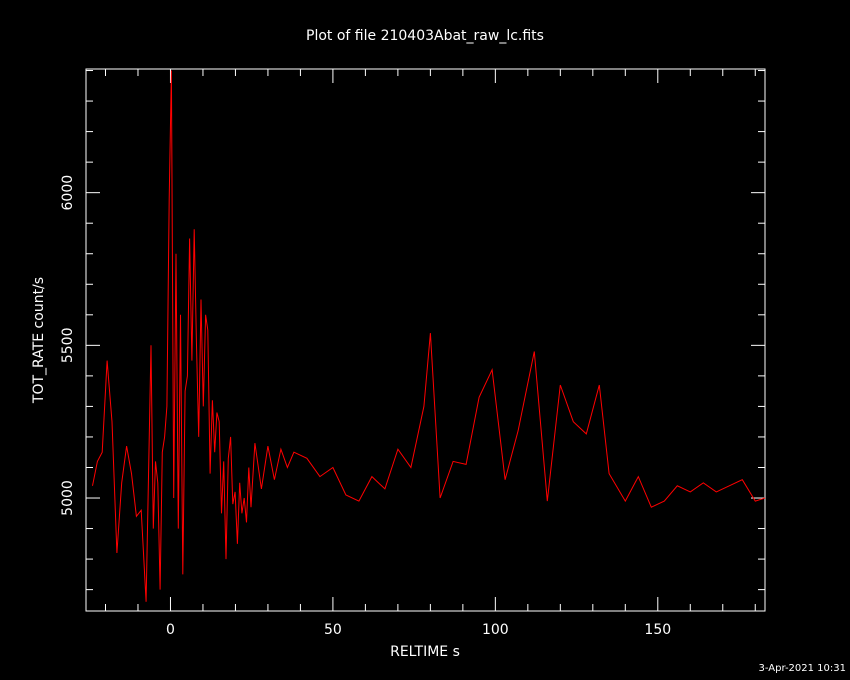 Image resolution: width=850 pixels, height=680 pixels. I want to click on y-tick-label: 6000, so click(68, 193).